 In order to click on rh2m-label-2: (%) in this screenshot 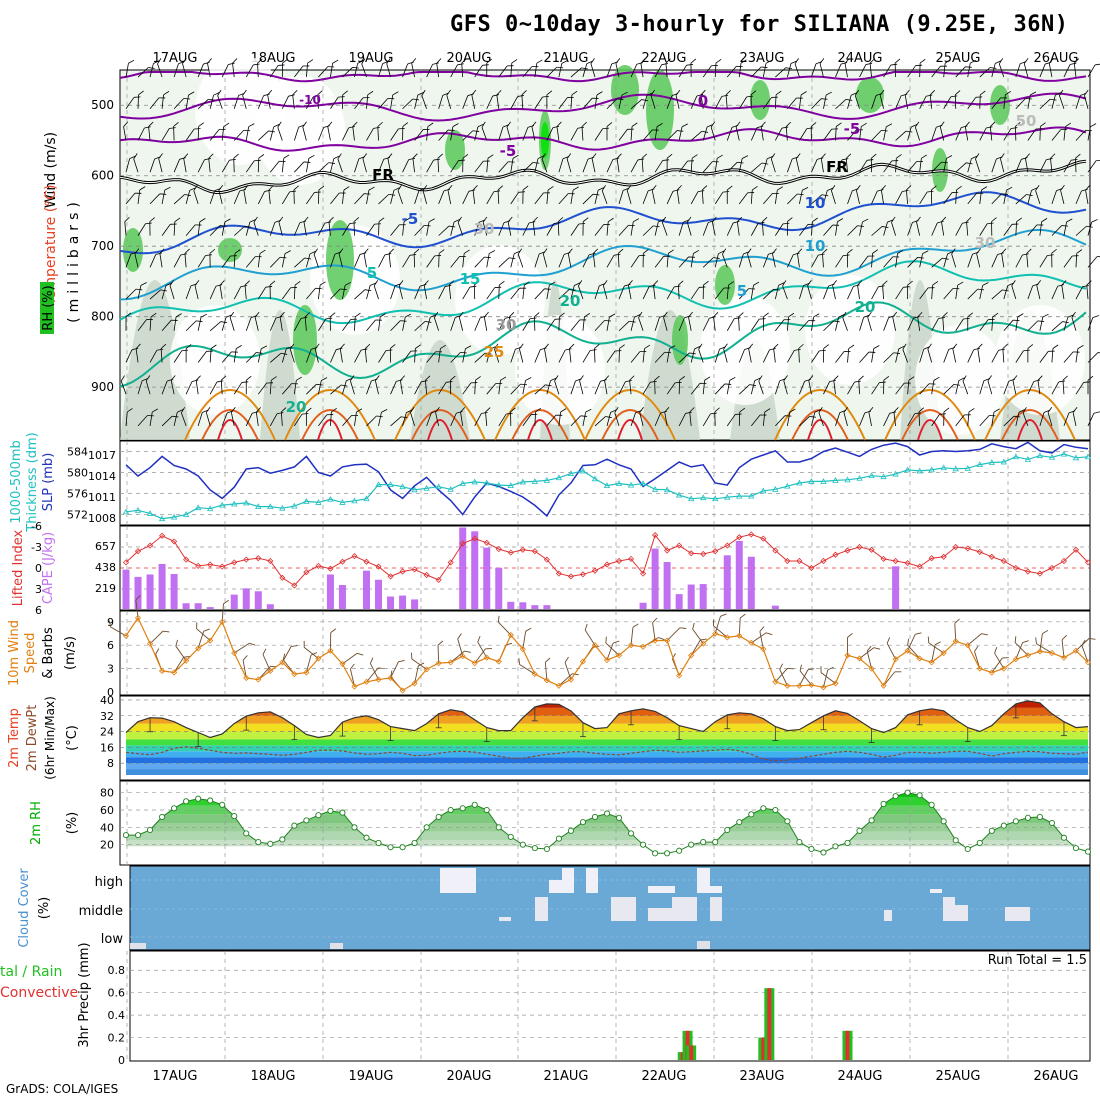, I will do `click(72, 823)`.